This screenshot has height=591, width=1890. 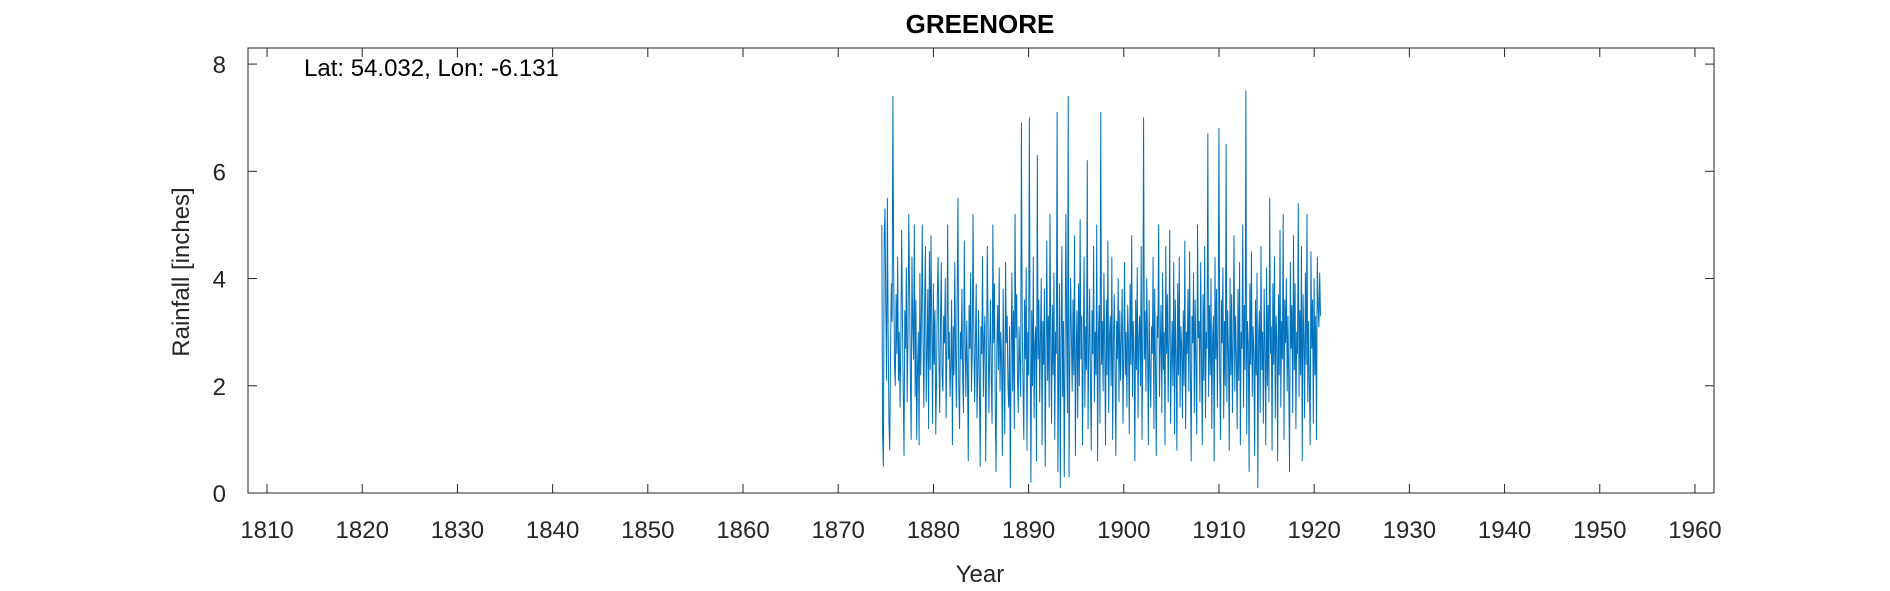 I want to click on x-tick-label: 1810, so click(x=266, y=530).